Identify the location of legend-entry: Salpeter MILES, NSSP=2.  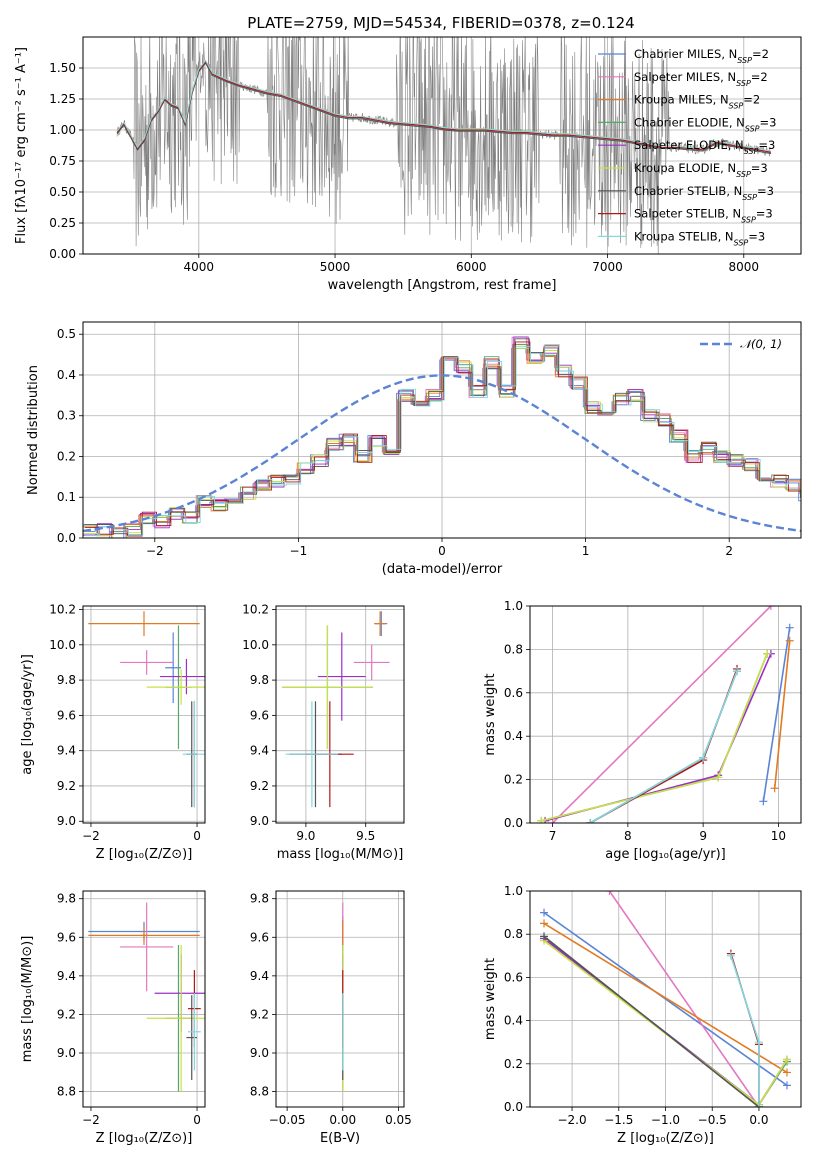
(701, 79).